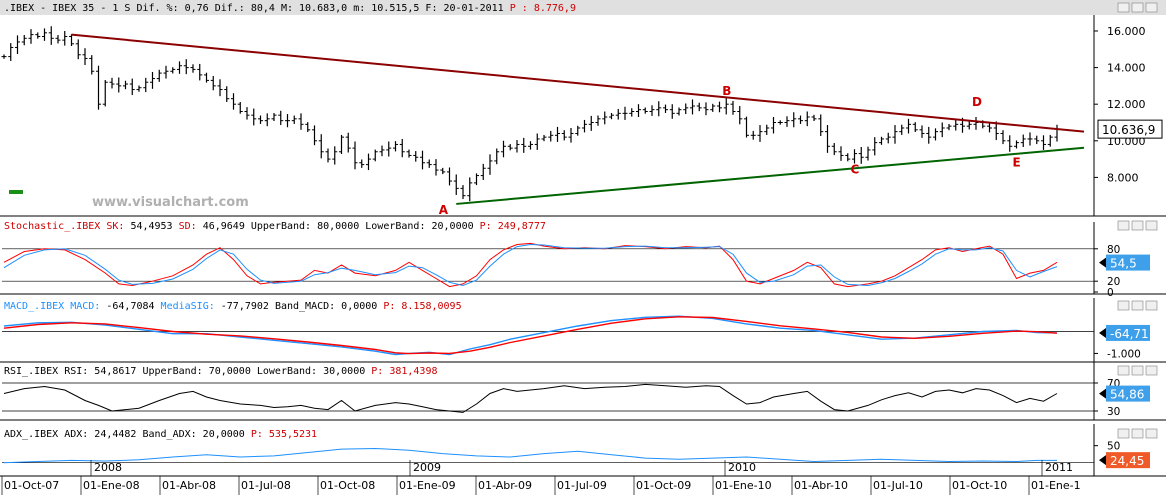 This screenshot has height=495, width=1166. What do you see at coordinates (1129, 334) in the screenshot?
I see `value-box-label: -64,71` at bounding box center [1129, 334].